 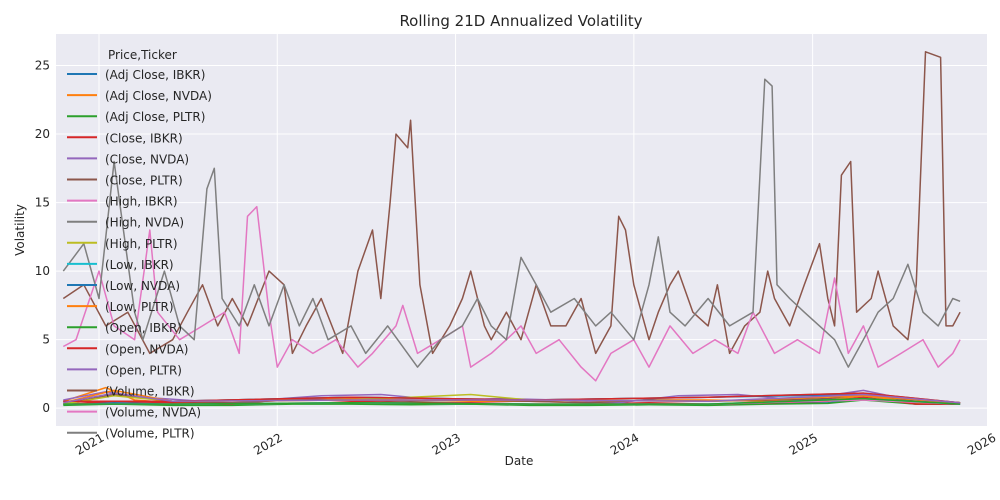 I want to click on legend-label: (Volume, PLTR), so click(x=150, y=434).